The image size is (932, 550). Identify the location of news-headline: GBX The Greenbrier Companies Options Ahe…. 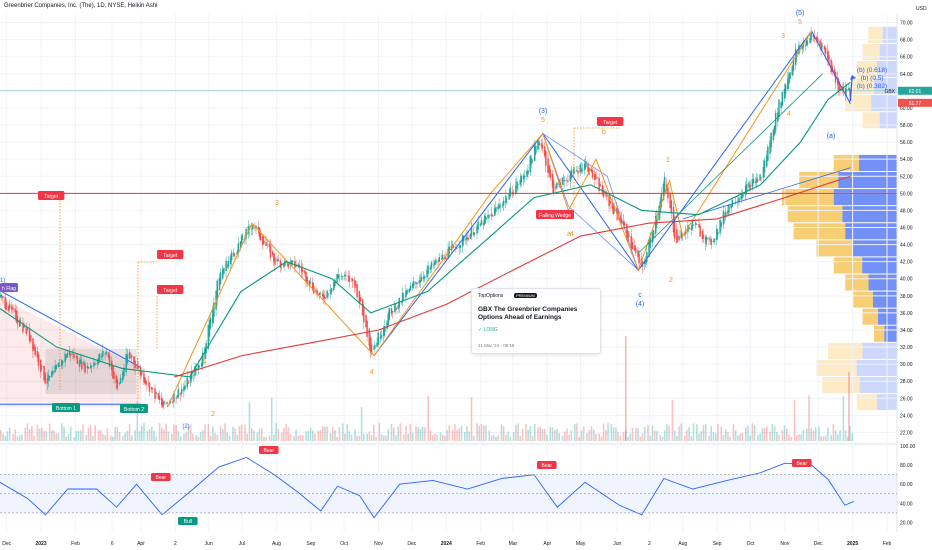
(528, 313).